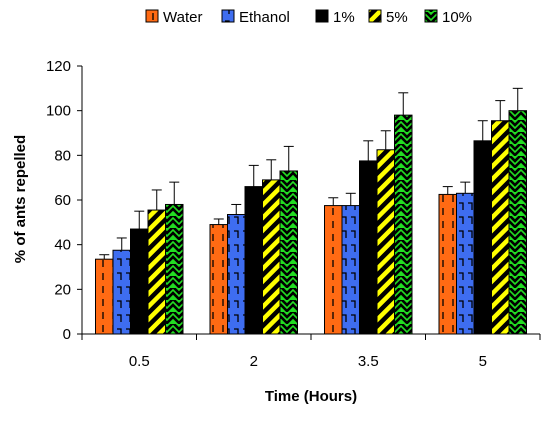  Describe the element at coordinates (311, 351) in the screenshot. I see `x-axis: 0.5 2 3.5 5` at that location.